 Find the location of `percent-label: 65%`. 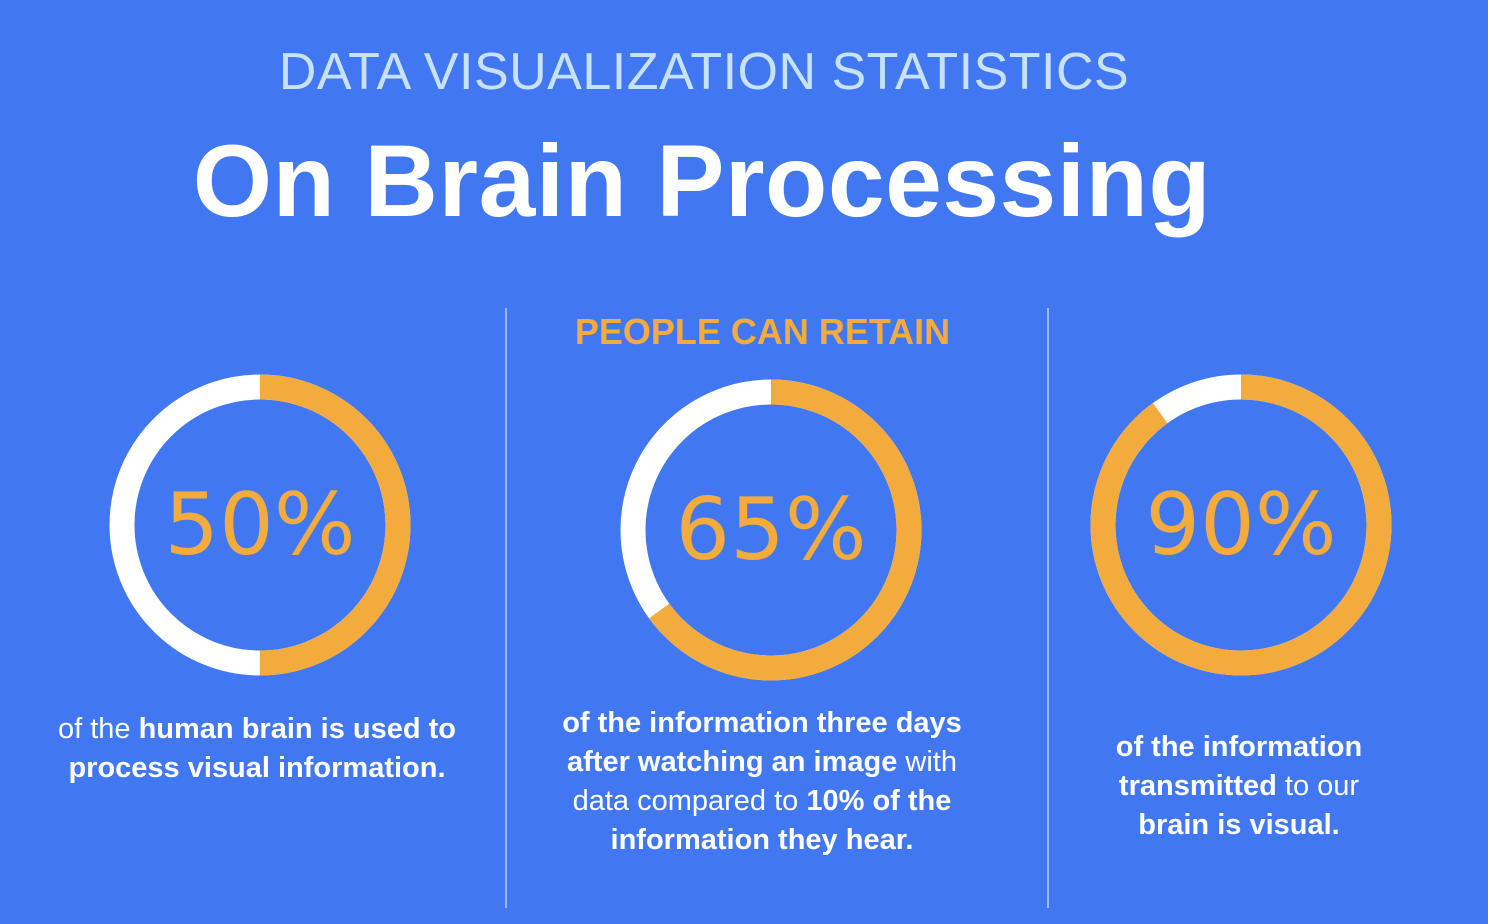

percent-label: 65% is located at coordinates (771, 530).